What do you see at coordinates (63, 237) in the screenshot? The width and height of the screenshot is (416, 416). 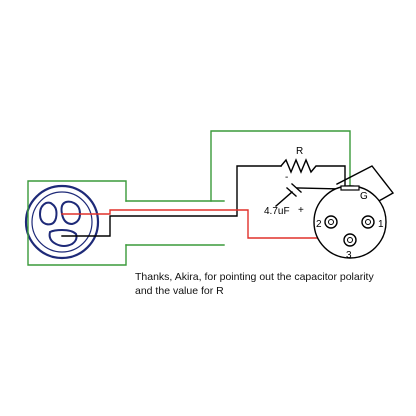 I see `jack-contact-bottom` at bounding box center [63, 237].